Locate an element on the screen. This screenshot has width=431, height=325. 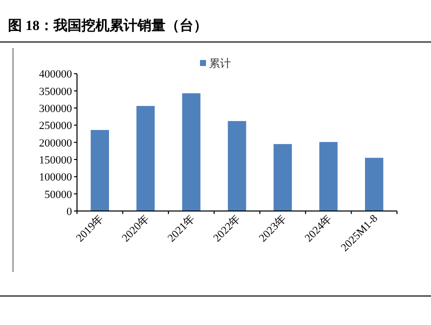
y-tick-label: 350000 is located at coordinates (55, 92).